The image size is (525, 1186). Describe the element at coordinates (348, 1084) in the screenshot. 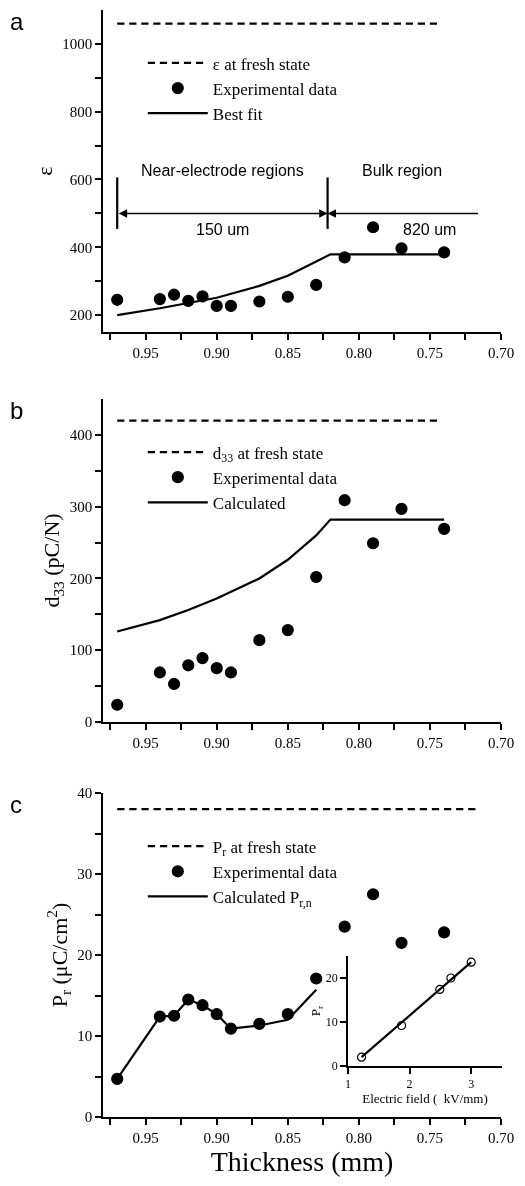

I see `x-tick-label: 1` at that location.